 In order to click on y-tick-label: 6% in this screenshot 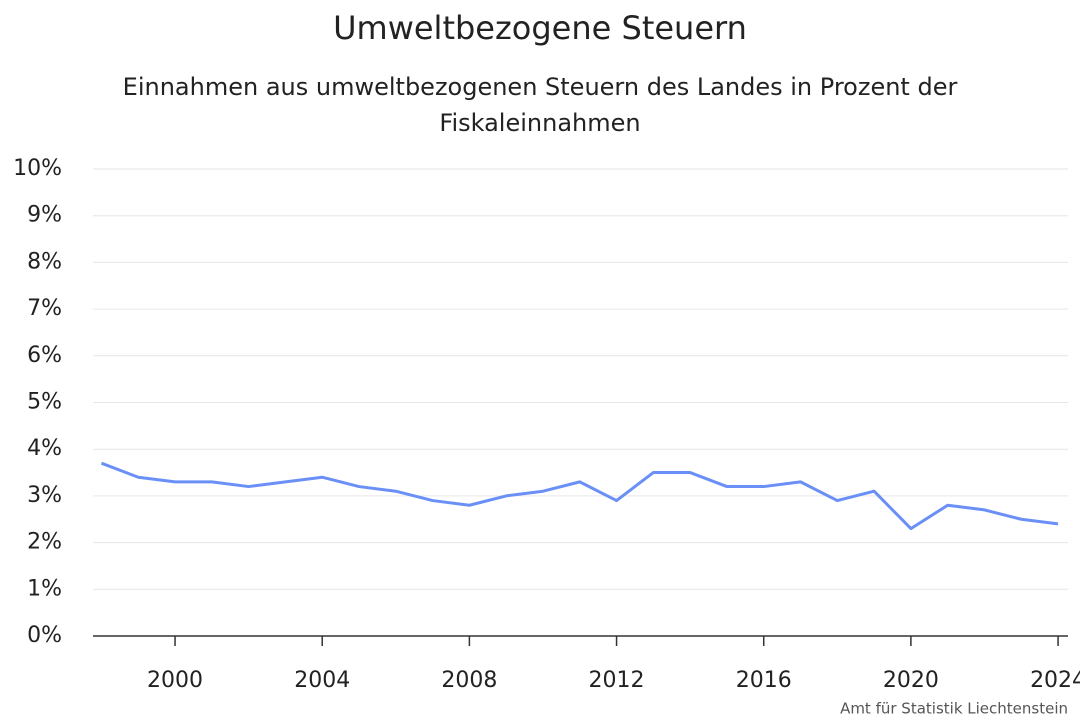, I will do `click(44, 355)`.